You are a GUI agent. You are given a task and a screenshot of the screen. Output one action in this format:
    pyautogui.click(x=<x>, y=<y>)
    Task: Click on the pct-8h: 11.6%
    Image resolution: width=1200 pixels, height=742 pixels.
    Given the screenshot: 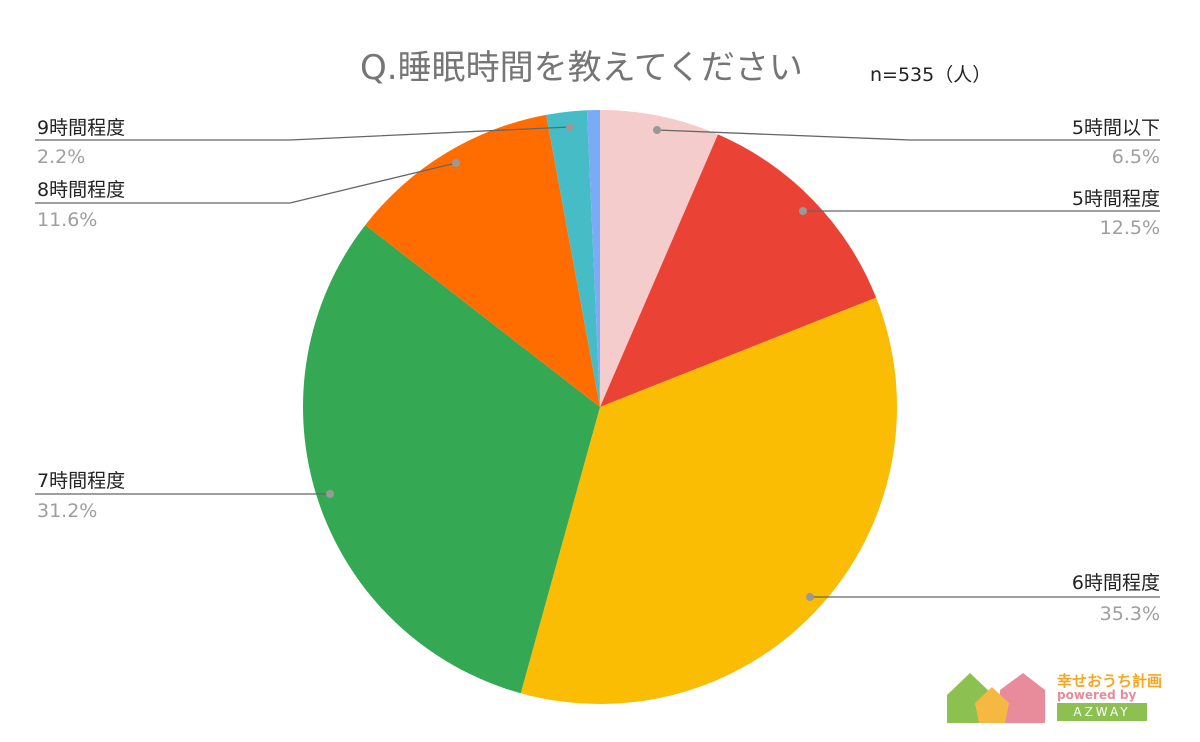 What is the action you would take?
    pyautogui.click(x=67, y=220)
    